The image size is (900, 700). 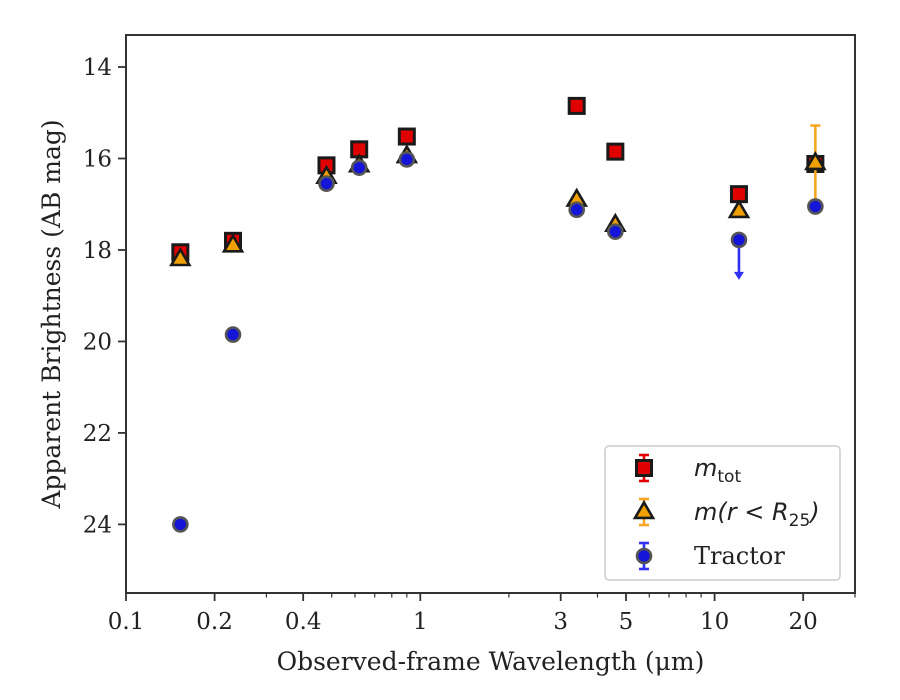 I want to click on x-tick-label: 0.1, so click(x=126, y=622).